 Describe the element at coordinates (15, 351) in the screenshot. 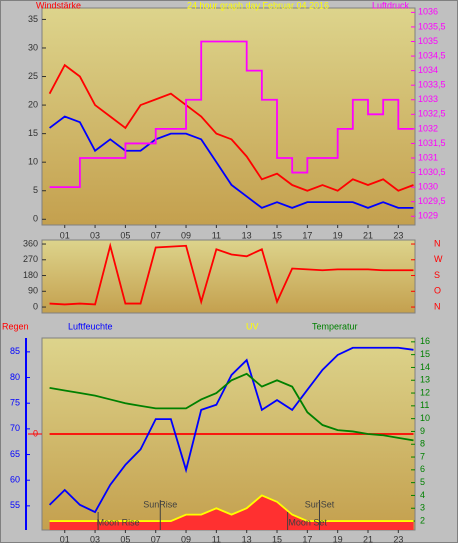

I see `y-tick-label: 85` at that location.